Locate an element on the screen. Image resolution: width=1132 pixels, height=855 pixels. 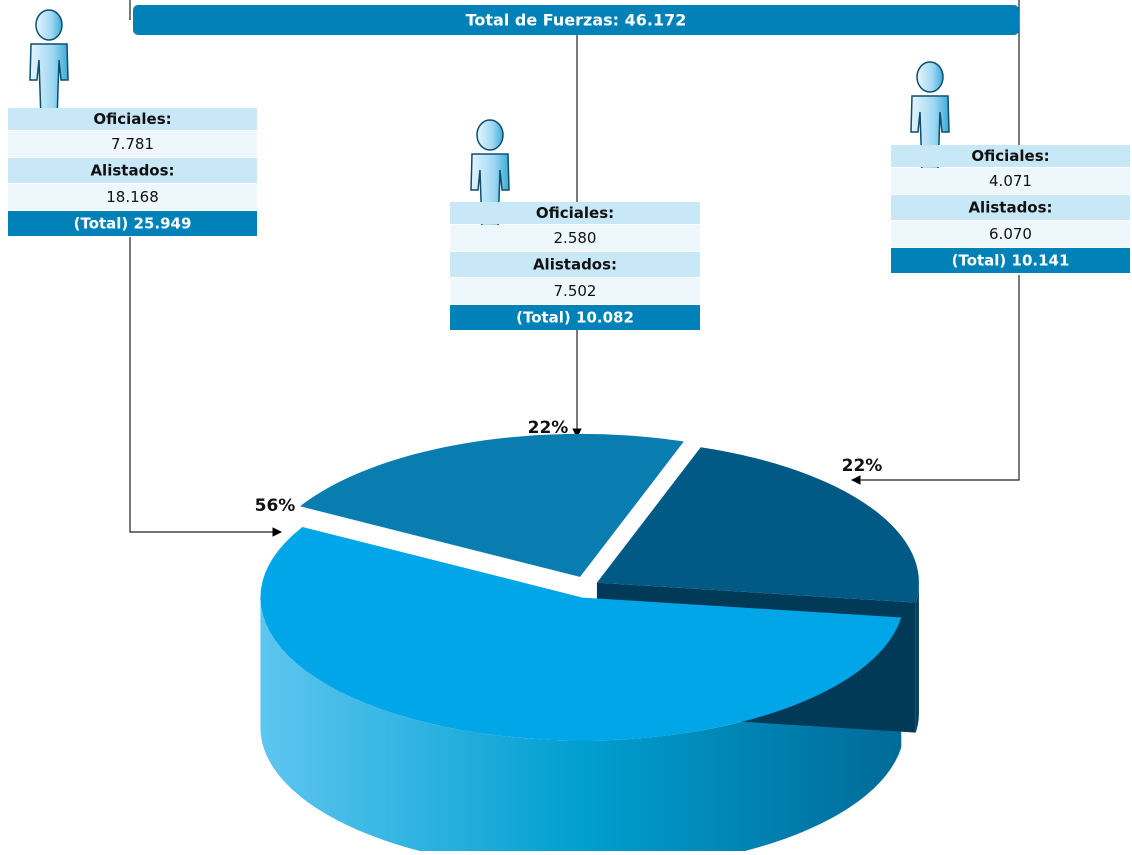
pie-side is located at coordinates (917, 657).